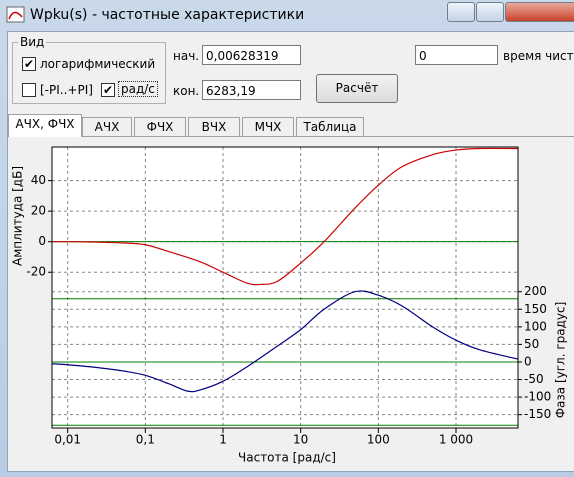 Image resolution: width=574 pixels, height=477 pixels. Describe the element at coordinates (531, 344) in the screenshot. I see `y2-tick-label: 50` at that location.